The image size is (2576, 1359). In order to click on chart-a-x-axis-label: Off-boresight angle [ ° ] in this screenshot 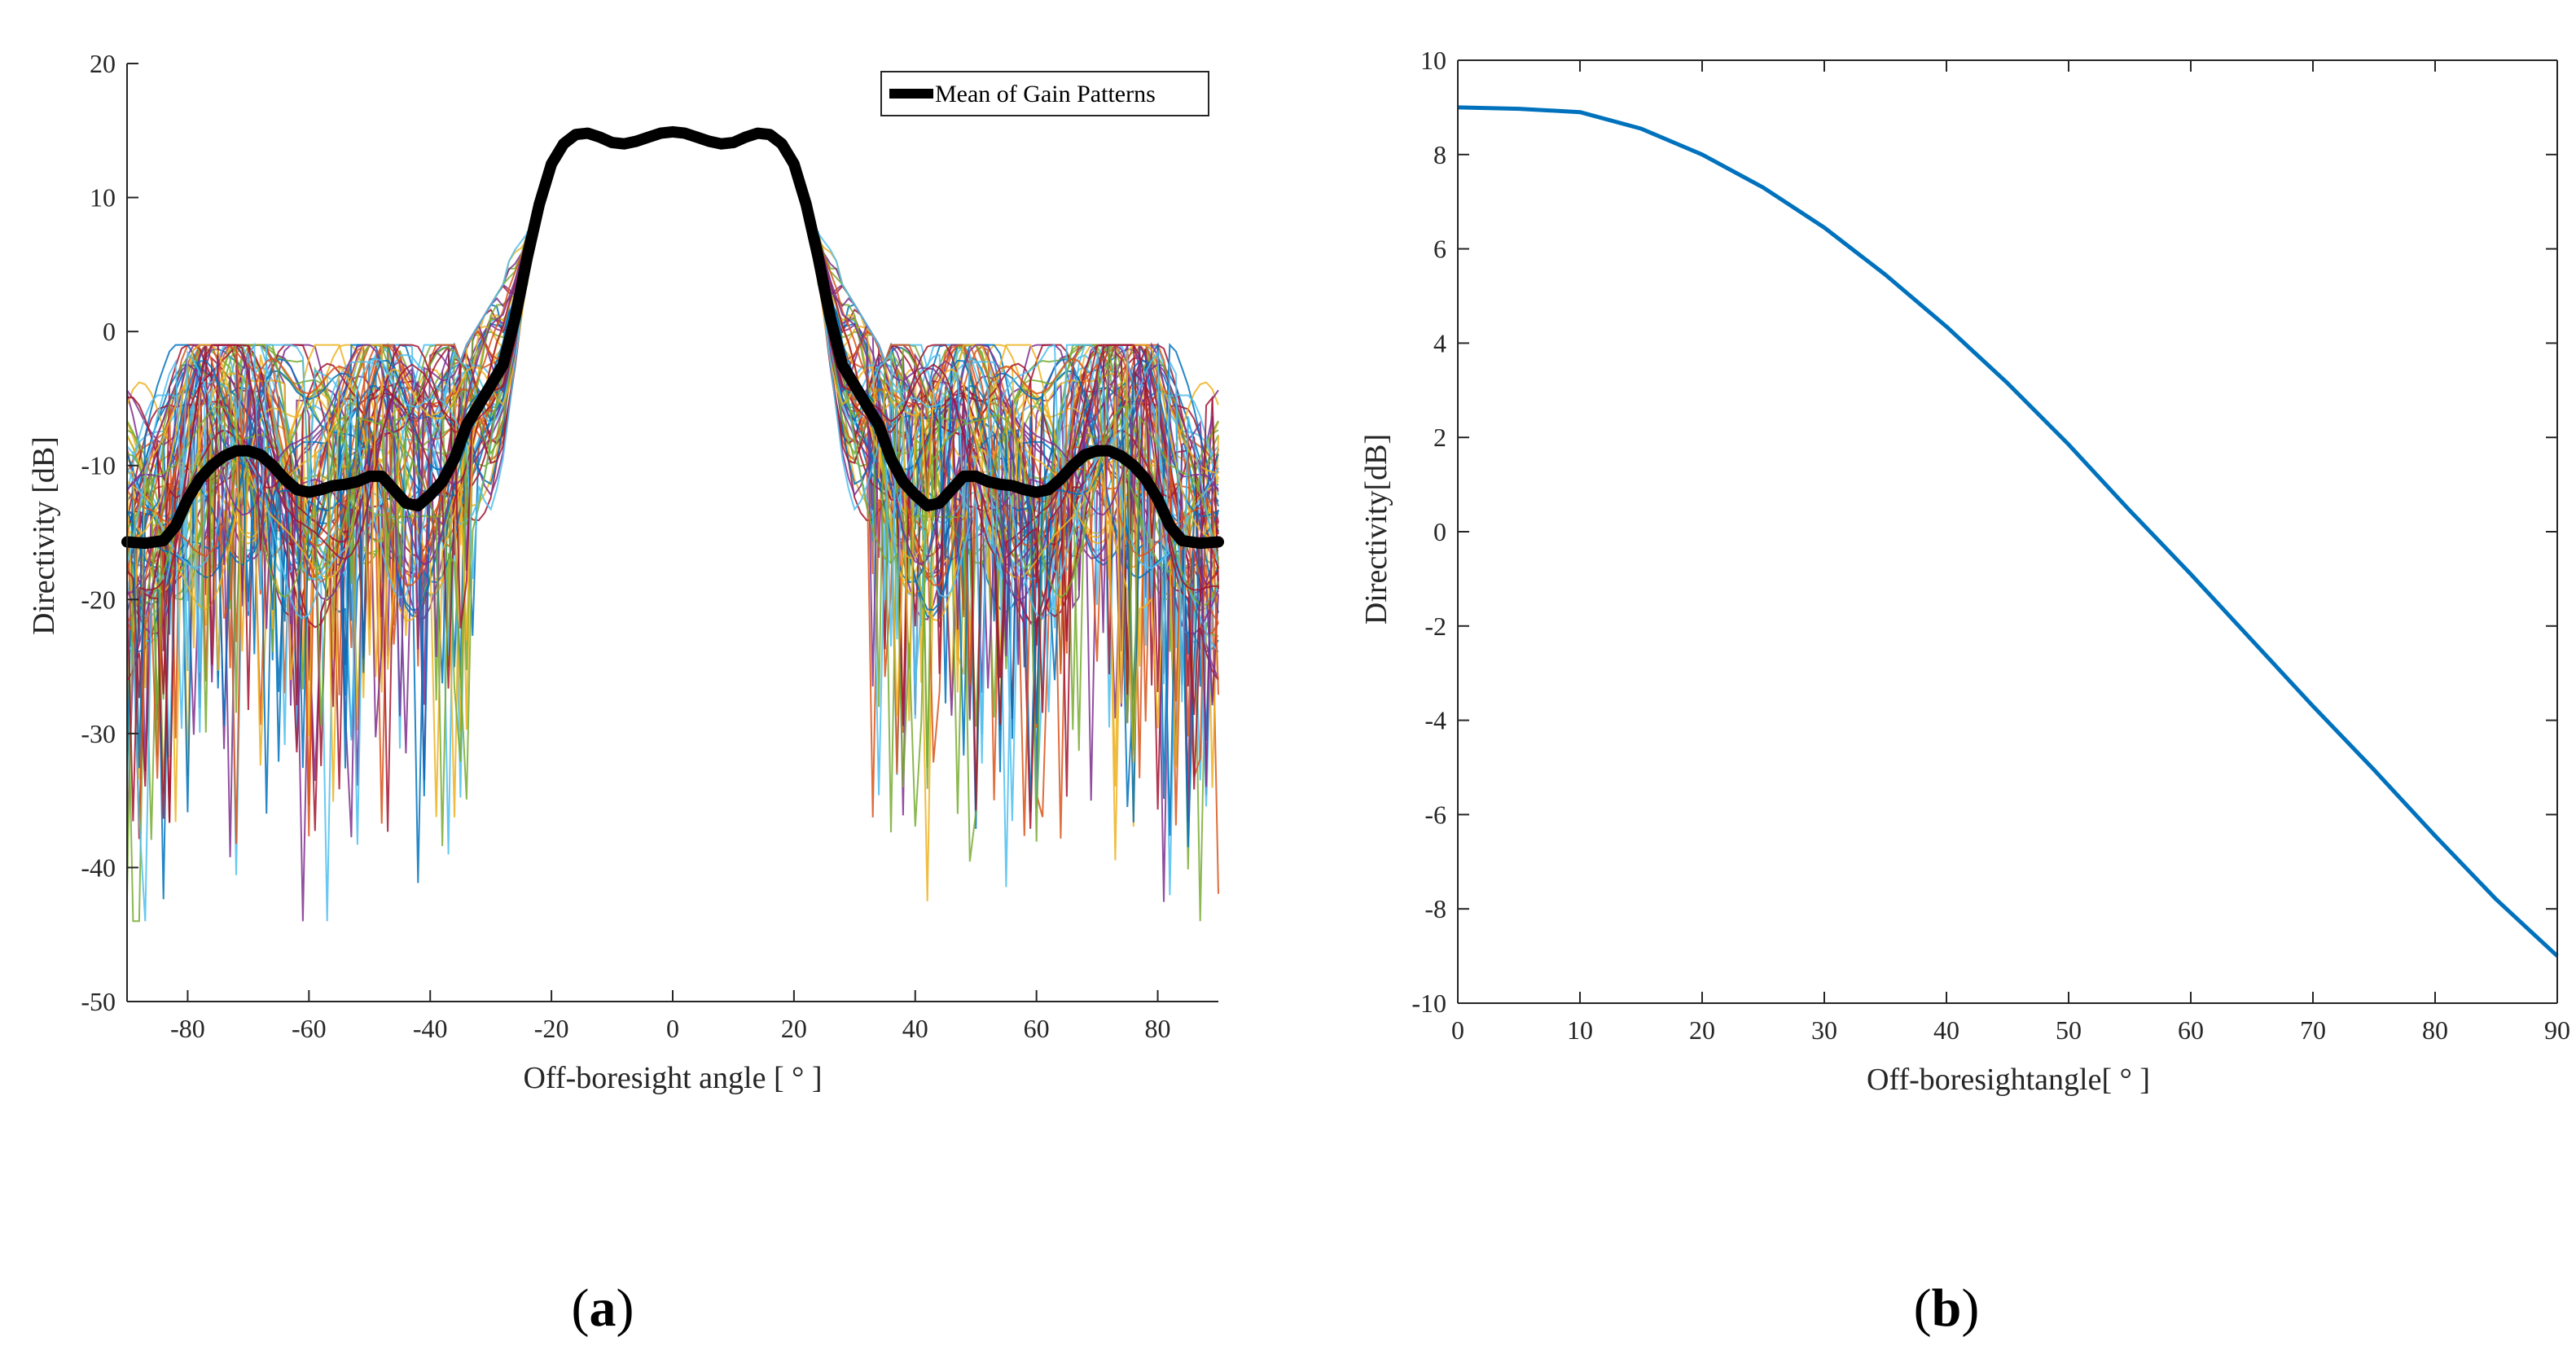, I will do `click(673, 1078)`.